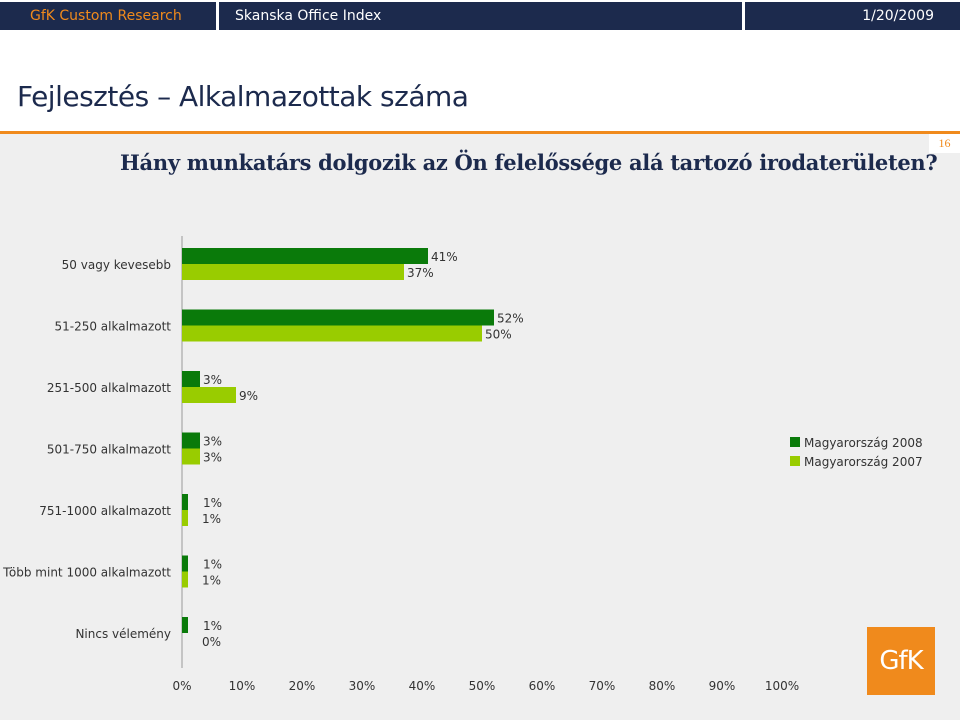  Describe the element at coordinates (108, 16) in the screenshot. I see `header-company: GfK Custom Research` at that location.